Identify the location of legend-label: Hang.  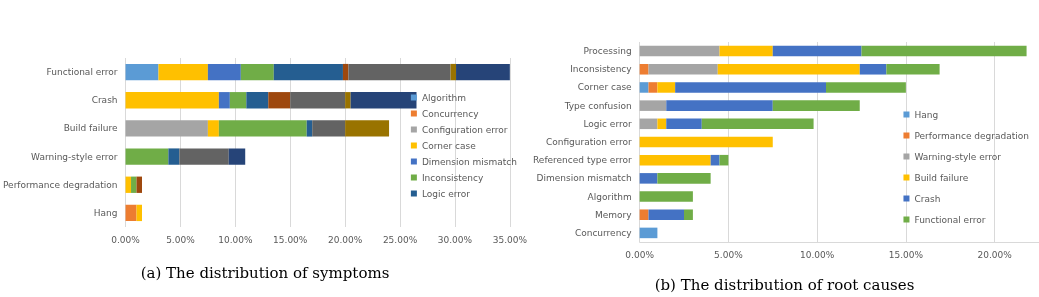
(926, 114).